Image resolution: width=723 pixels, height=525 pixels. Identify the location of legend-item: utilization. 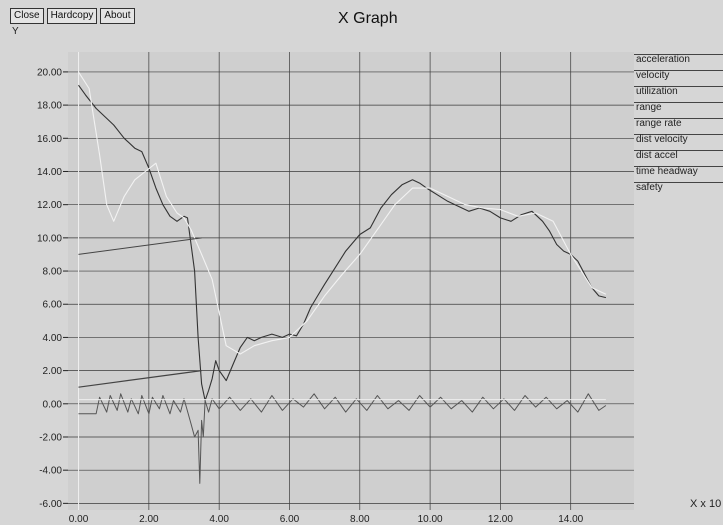
(678, 92).